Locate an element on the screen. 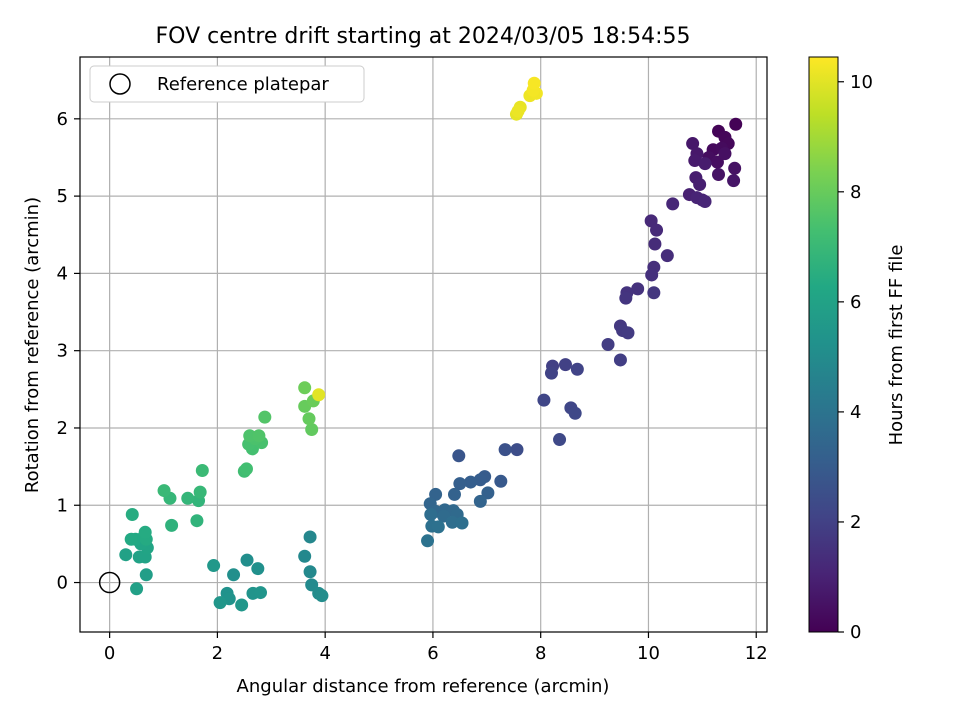  y-axis-label: Rotation from reference (arcmin) is located at coordinates (32, 345).